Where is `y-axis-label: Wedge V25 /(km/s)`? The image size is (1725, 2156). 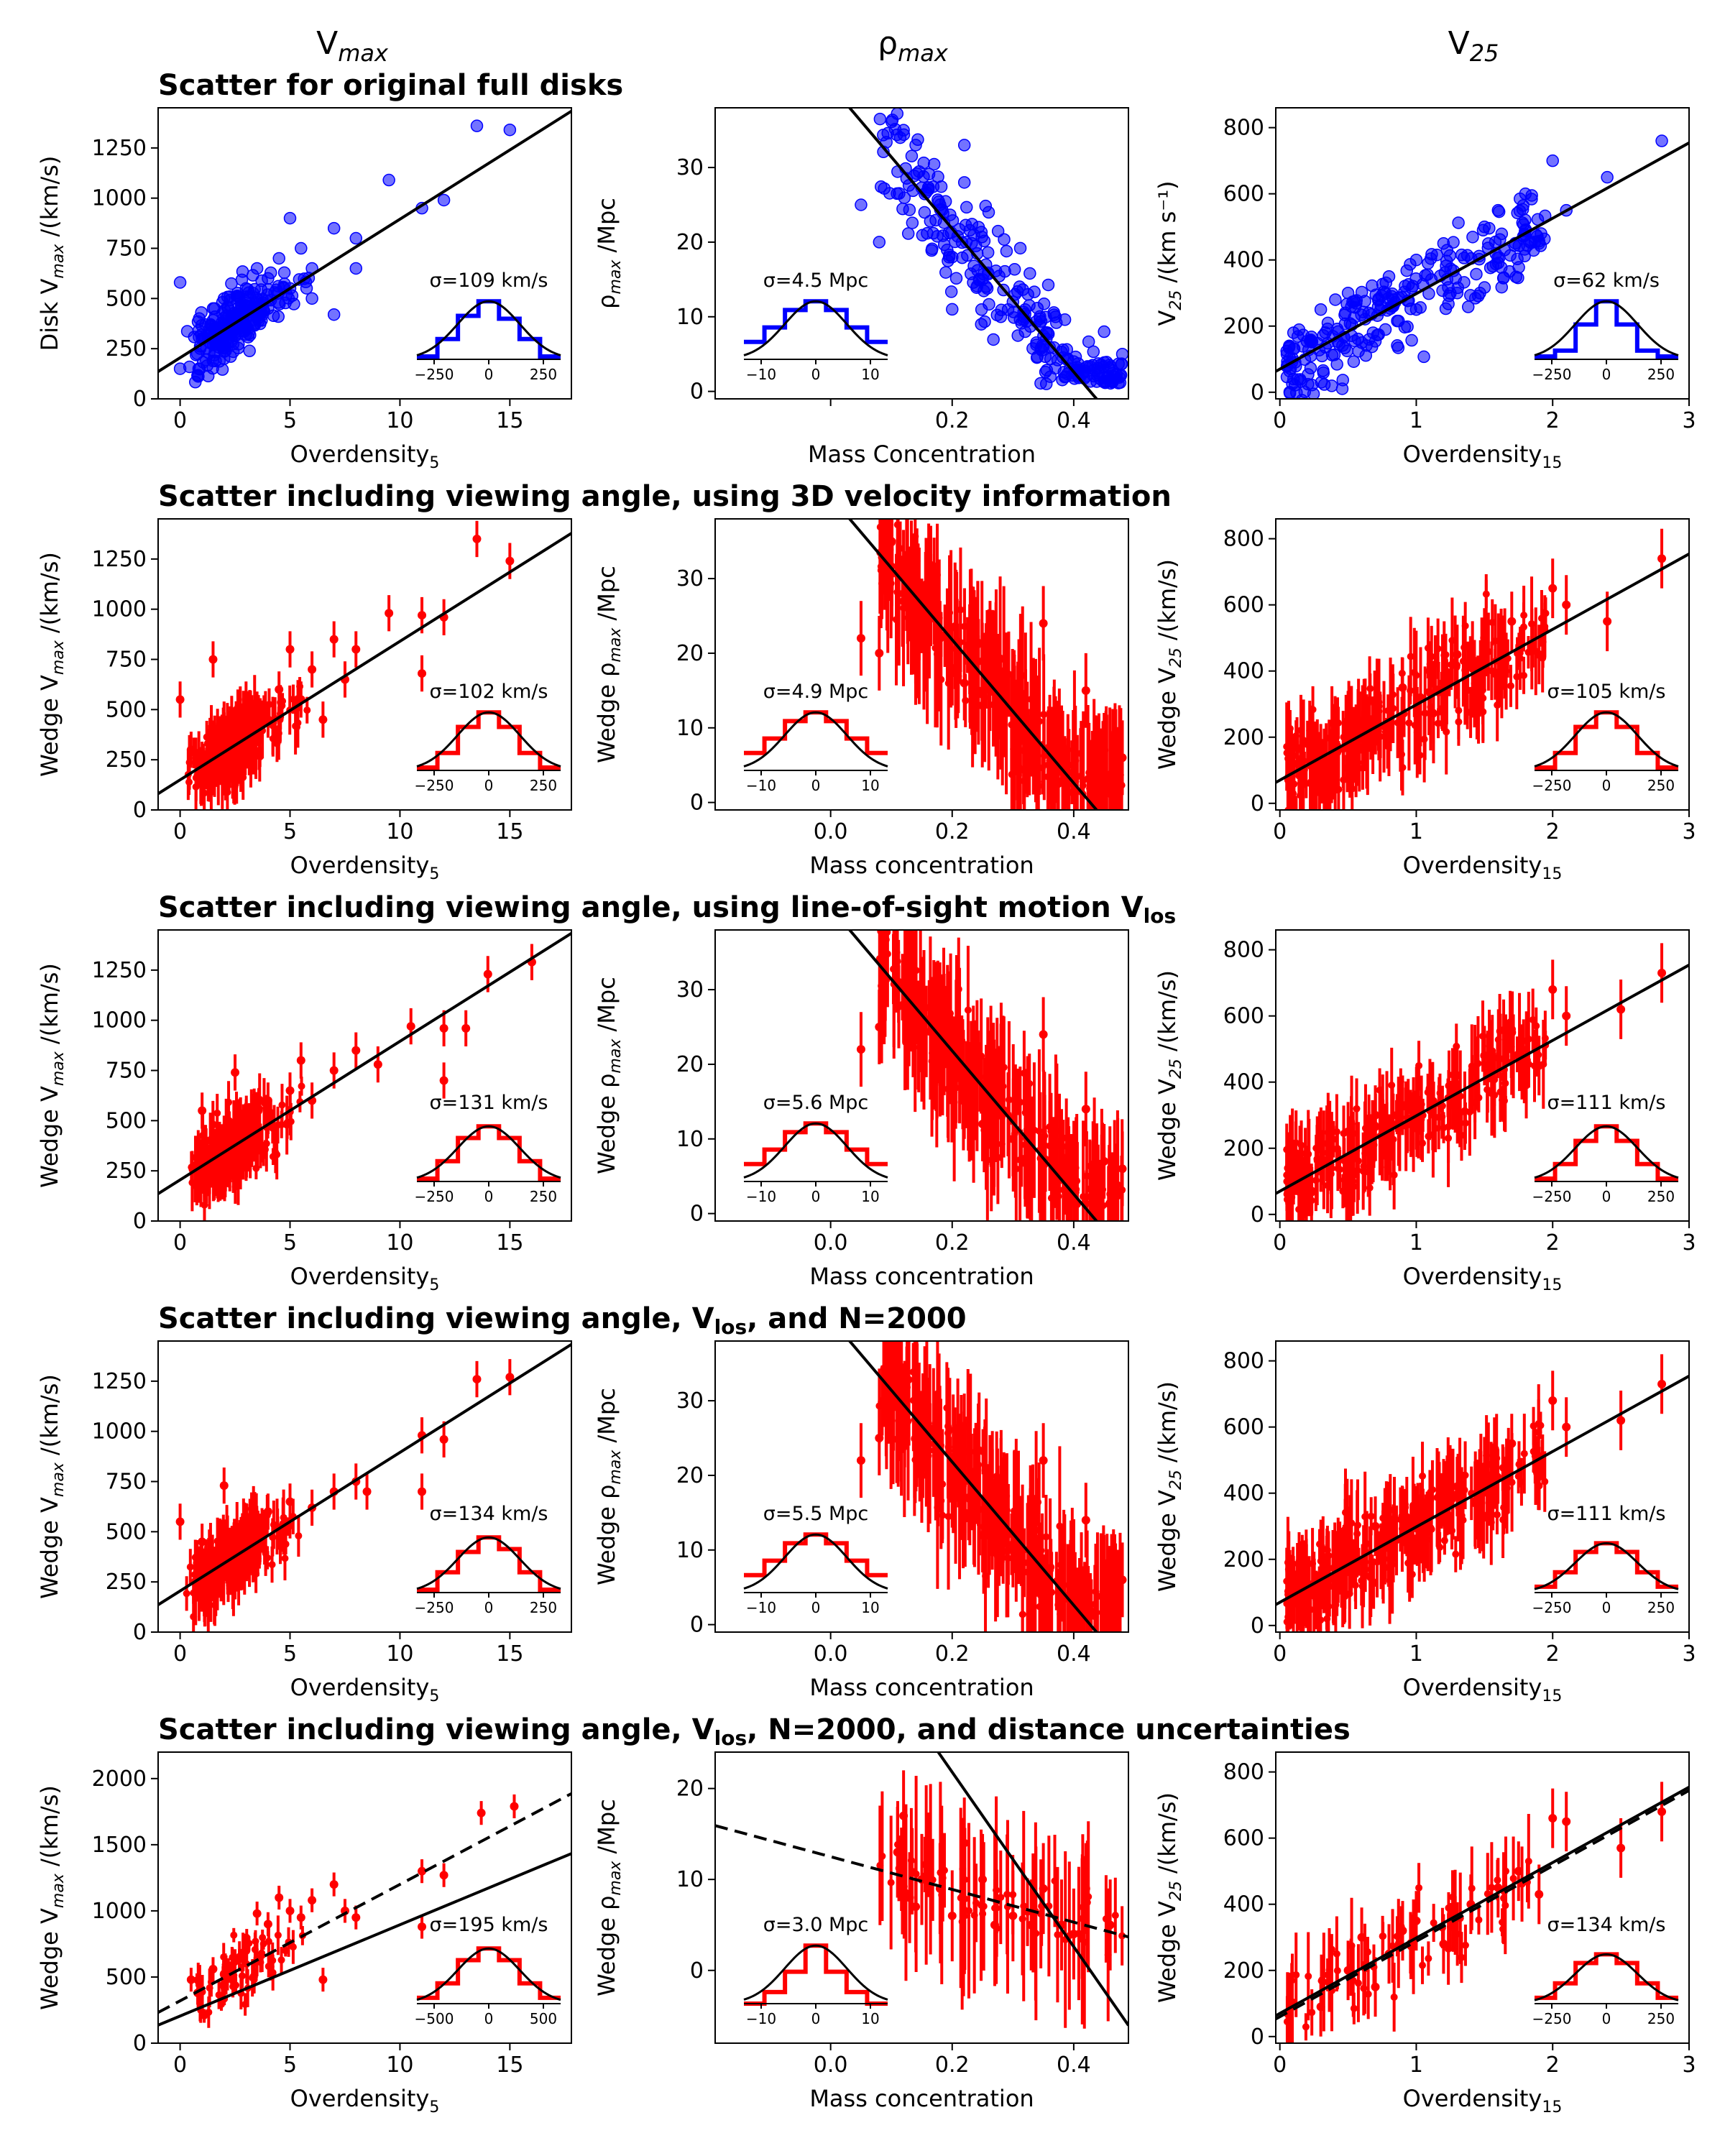
y-axis-label: Wedge V25 /(km/s) is located at coordinates (1169, 664).